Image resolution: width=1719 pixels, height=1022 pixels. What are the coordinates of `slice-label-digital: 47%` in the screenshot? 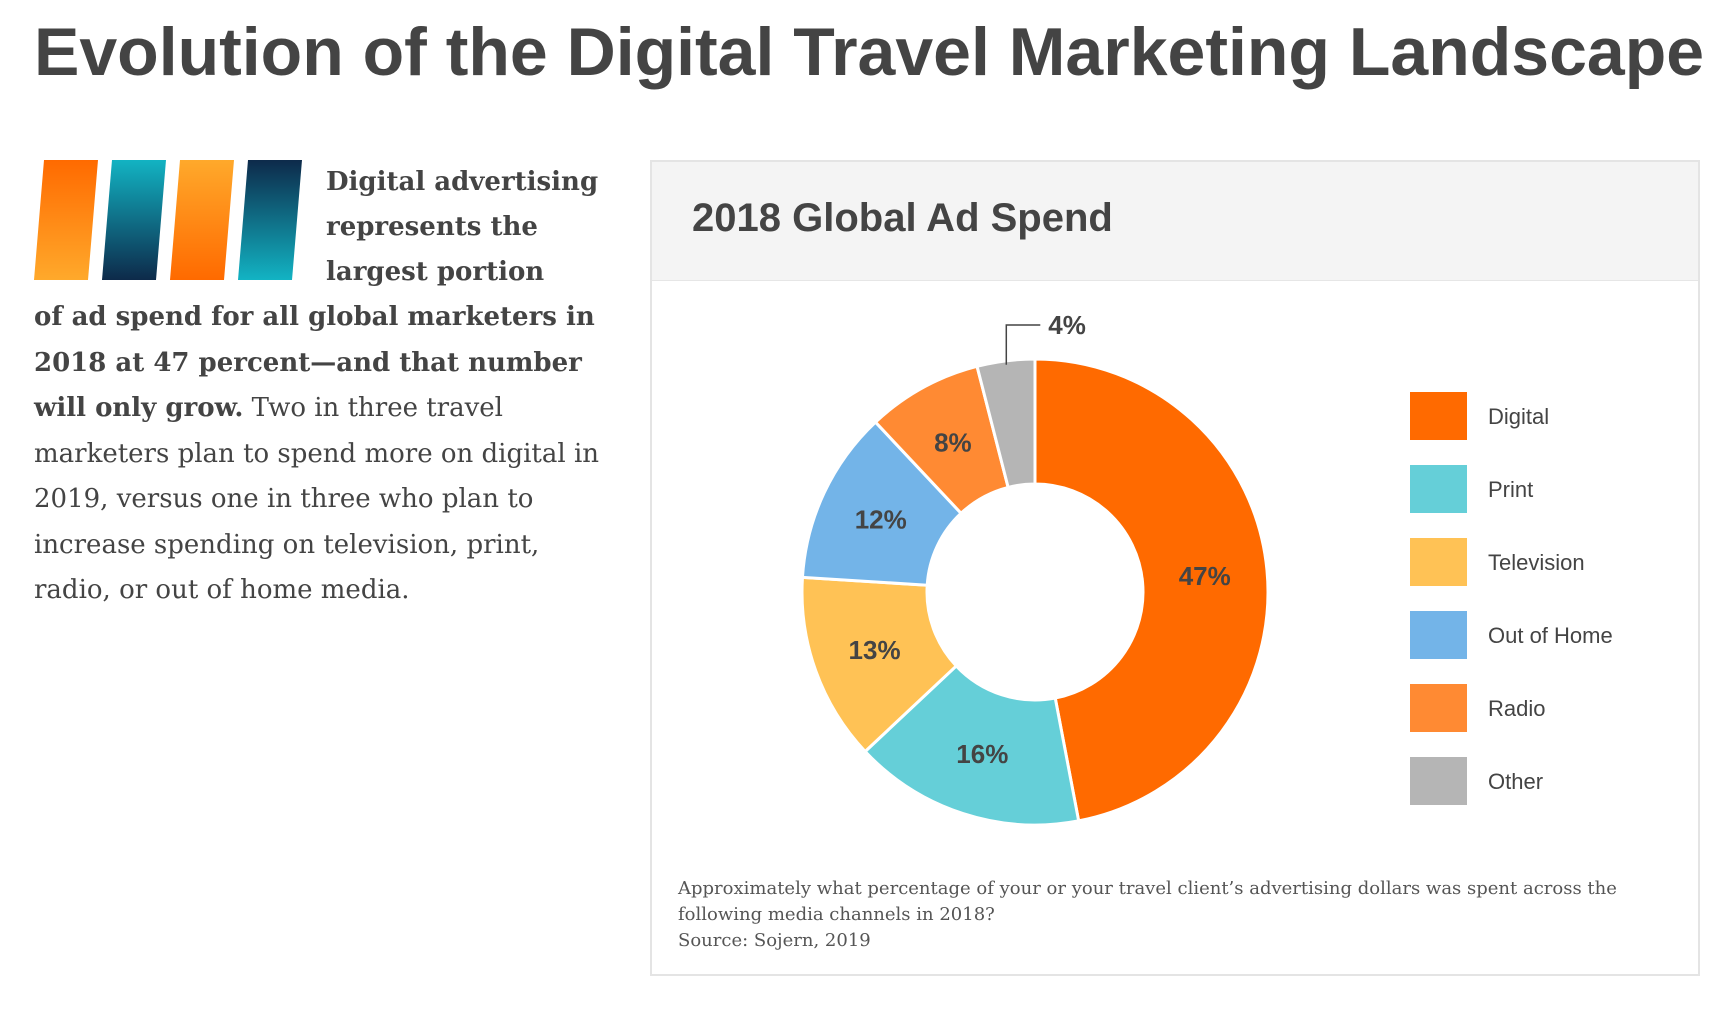 It's located at (1205, 576).